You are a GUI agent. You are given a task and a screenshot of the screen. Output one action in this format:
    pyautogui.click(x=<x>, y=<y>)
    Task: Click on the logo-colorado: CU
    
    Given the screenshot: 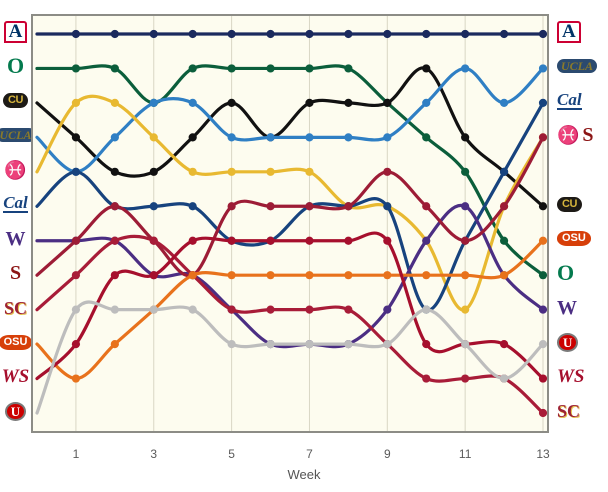 What is the action you would take?
    pyautogui.click(x=15, y=101)
    